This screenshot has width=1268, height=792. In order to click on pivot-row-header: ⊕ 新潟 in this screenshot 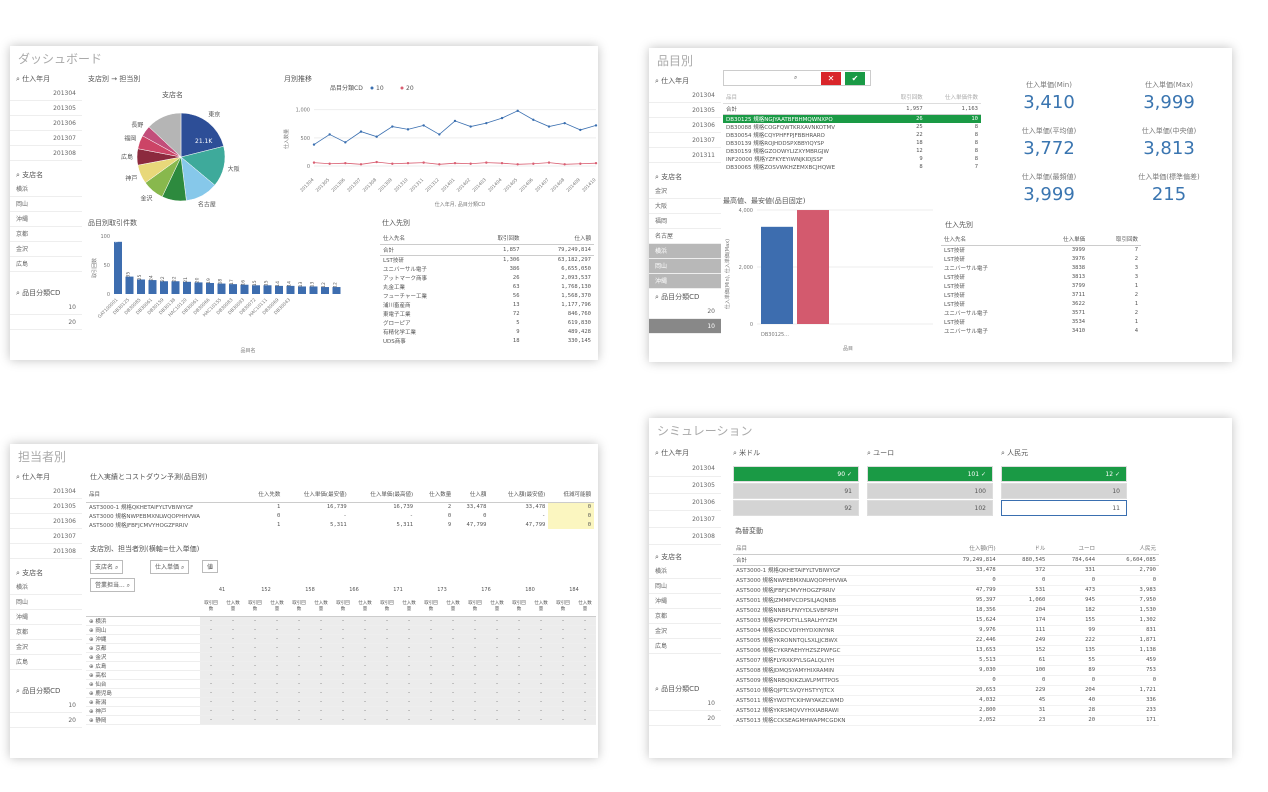, I will do `click(98, 702)`.